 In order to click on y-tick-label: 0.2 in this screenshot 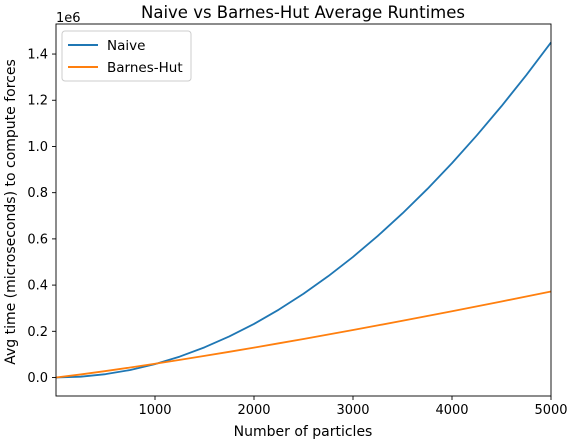, I will do `click(37, 332)`.